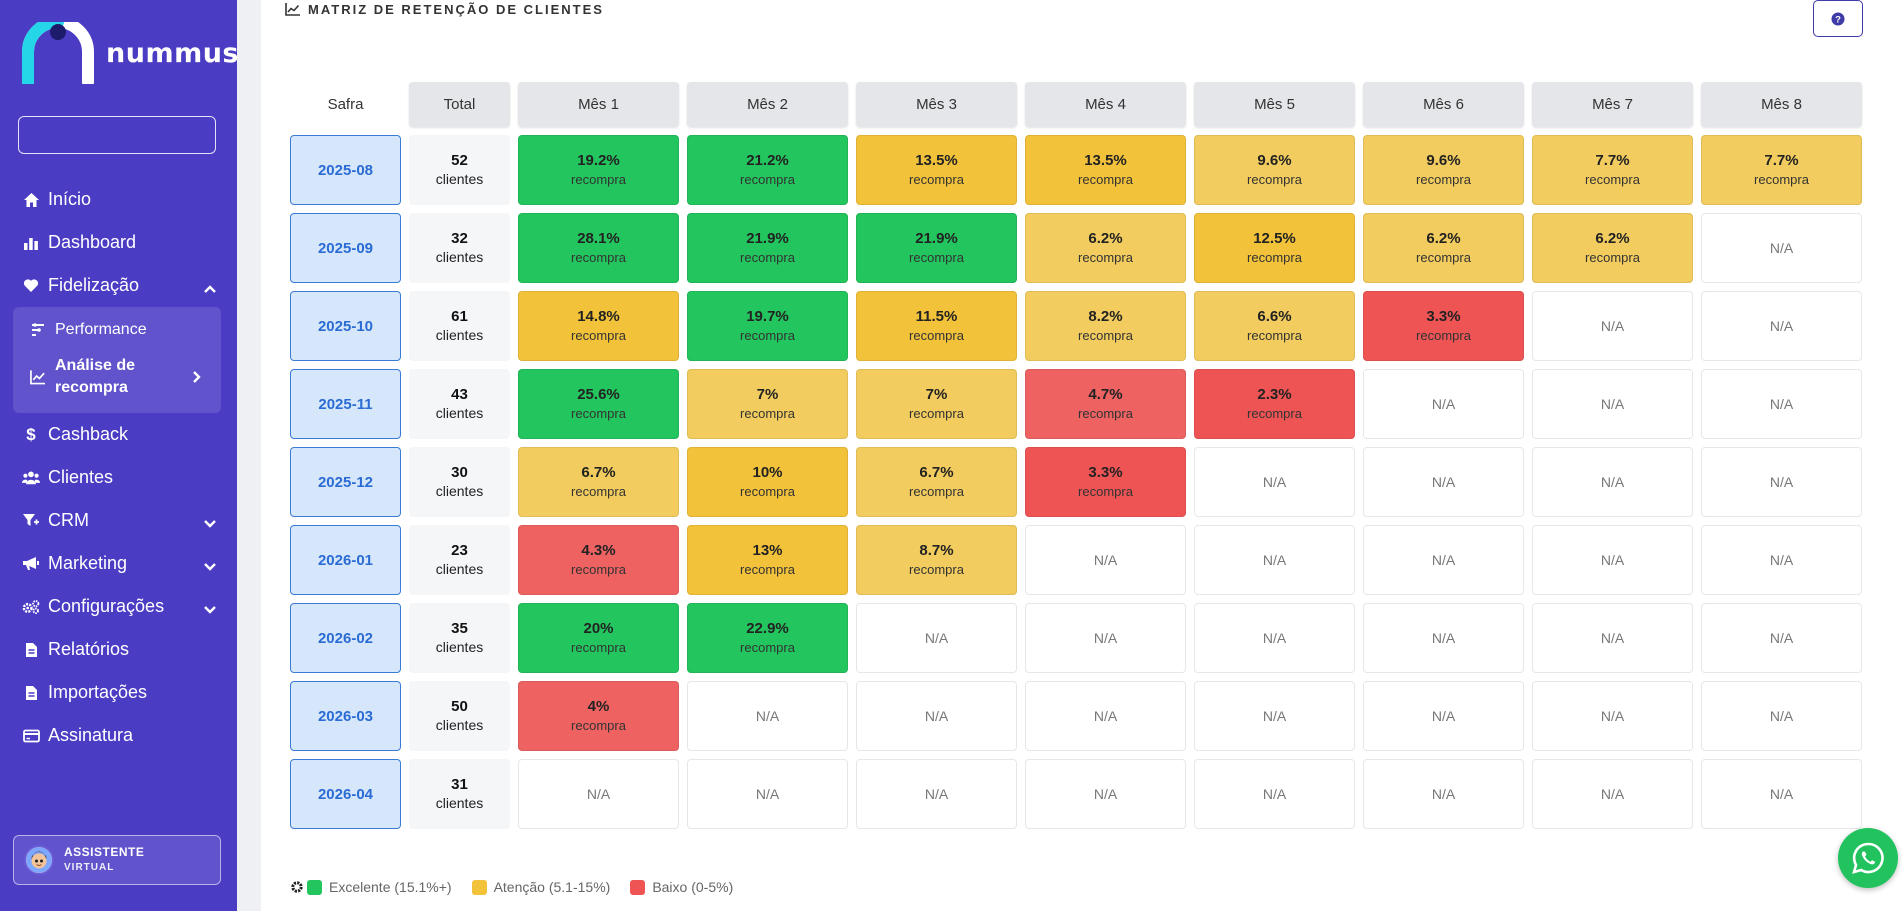 The image size is (1902, 911). I want to click on safra-cell: 2025-11, so click(345, 404).